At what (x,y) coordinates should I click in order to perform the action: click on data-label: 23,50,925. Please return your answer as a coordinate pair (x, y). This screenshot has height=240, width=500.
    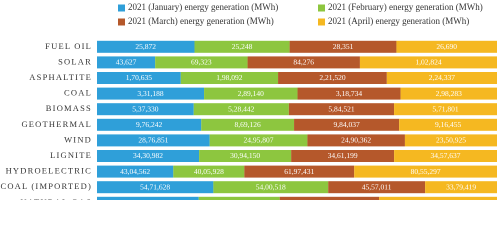
    Looking at the image, I should click on (451, 140).